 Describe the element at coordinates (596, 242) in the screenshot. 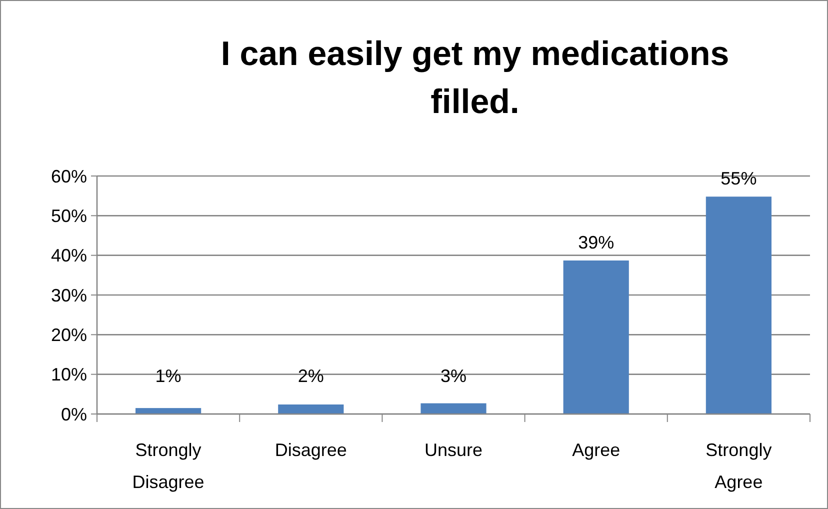

I see `data-label: 39%` at that location.